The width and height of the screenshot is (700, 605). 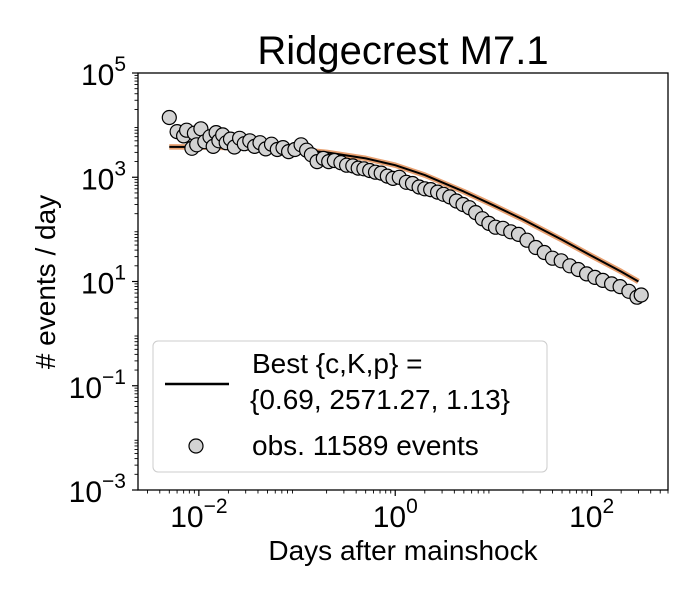 What do you see at coordinates (337, 363) in the screenshot?
I see `legend-fit-label-line1: Best {c,K,p} =` at bounding box center [337, 363].